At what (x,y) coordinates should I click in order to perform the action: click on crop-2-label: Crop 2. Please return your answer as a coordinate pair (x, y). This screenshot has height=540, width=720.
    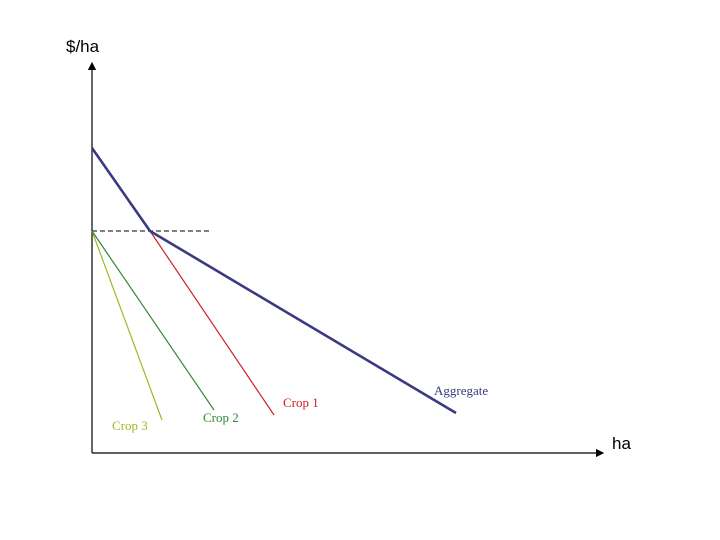
    Looking at the image, I should click on (221, 417).